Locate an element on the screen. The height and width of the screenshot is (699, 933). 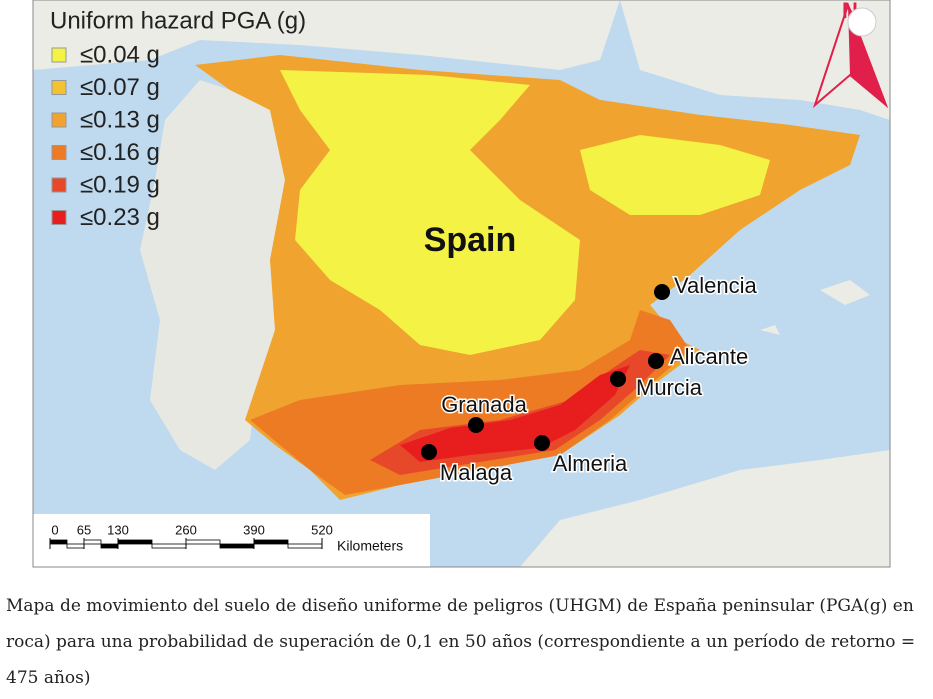
city-label: Granada is located at coordinates (484, 404).